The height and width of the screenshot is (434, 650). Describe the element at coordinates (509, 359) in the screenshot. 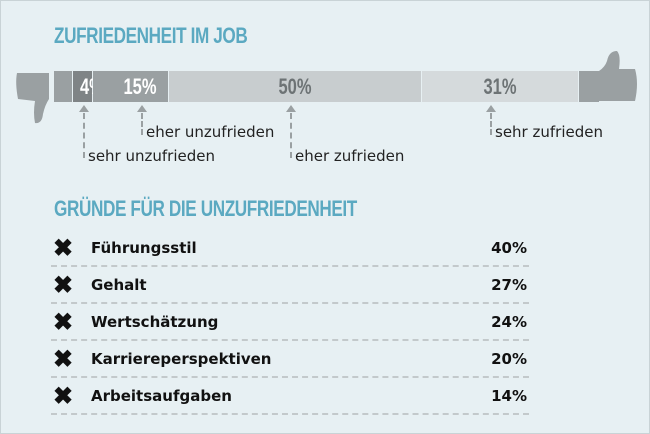

I see `reason-value: 20%` at that location.